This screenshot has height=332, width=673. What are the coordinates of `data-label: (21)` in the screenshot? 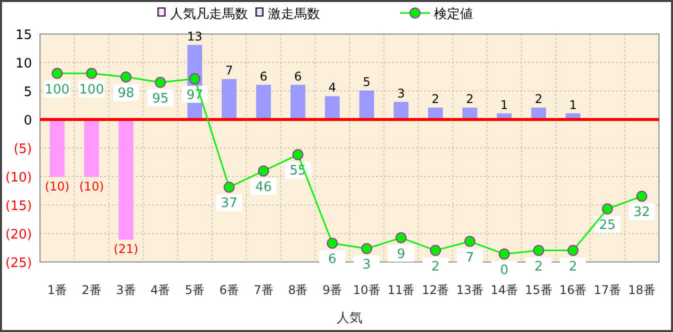 It's located at (126, 249).